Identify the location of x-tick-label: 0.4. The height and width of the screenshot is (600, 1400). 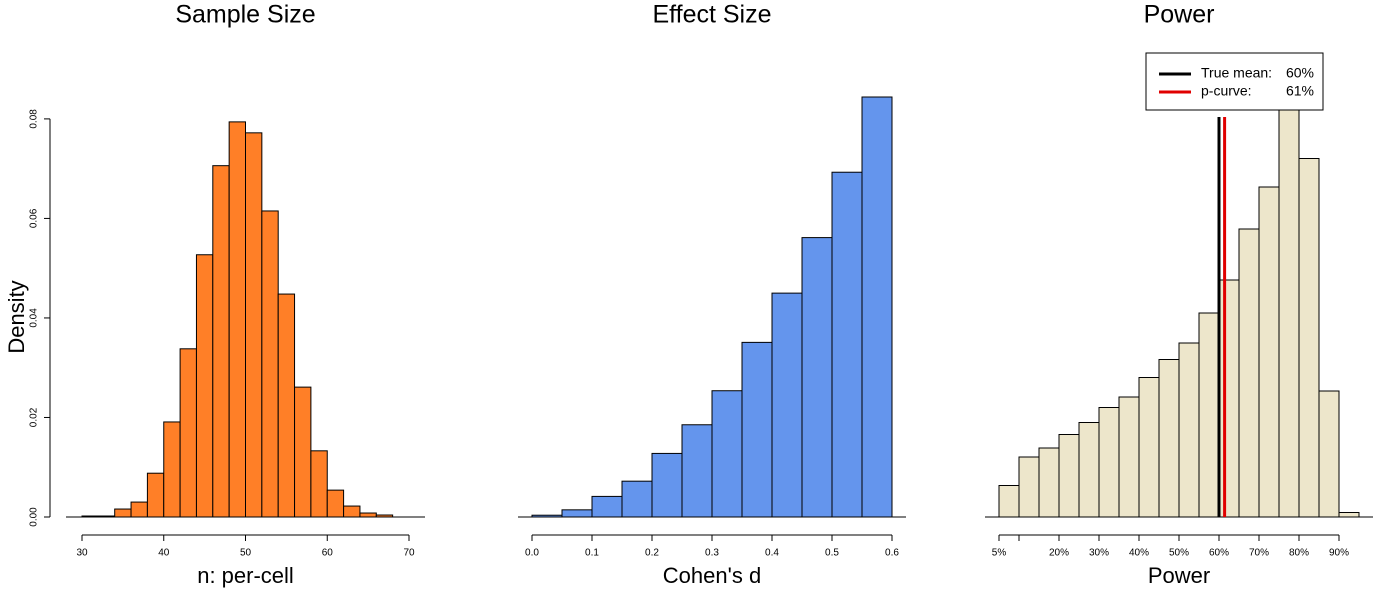
(772, 553).